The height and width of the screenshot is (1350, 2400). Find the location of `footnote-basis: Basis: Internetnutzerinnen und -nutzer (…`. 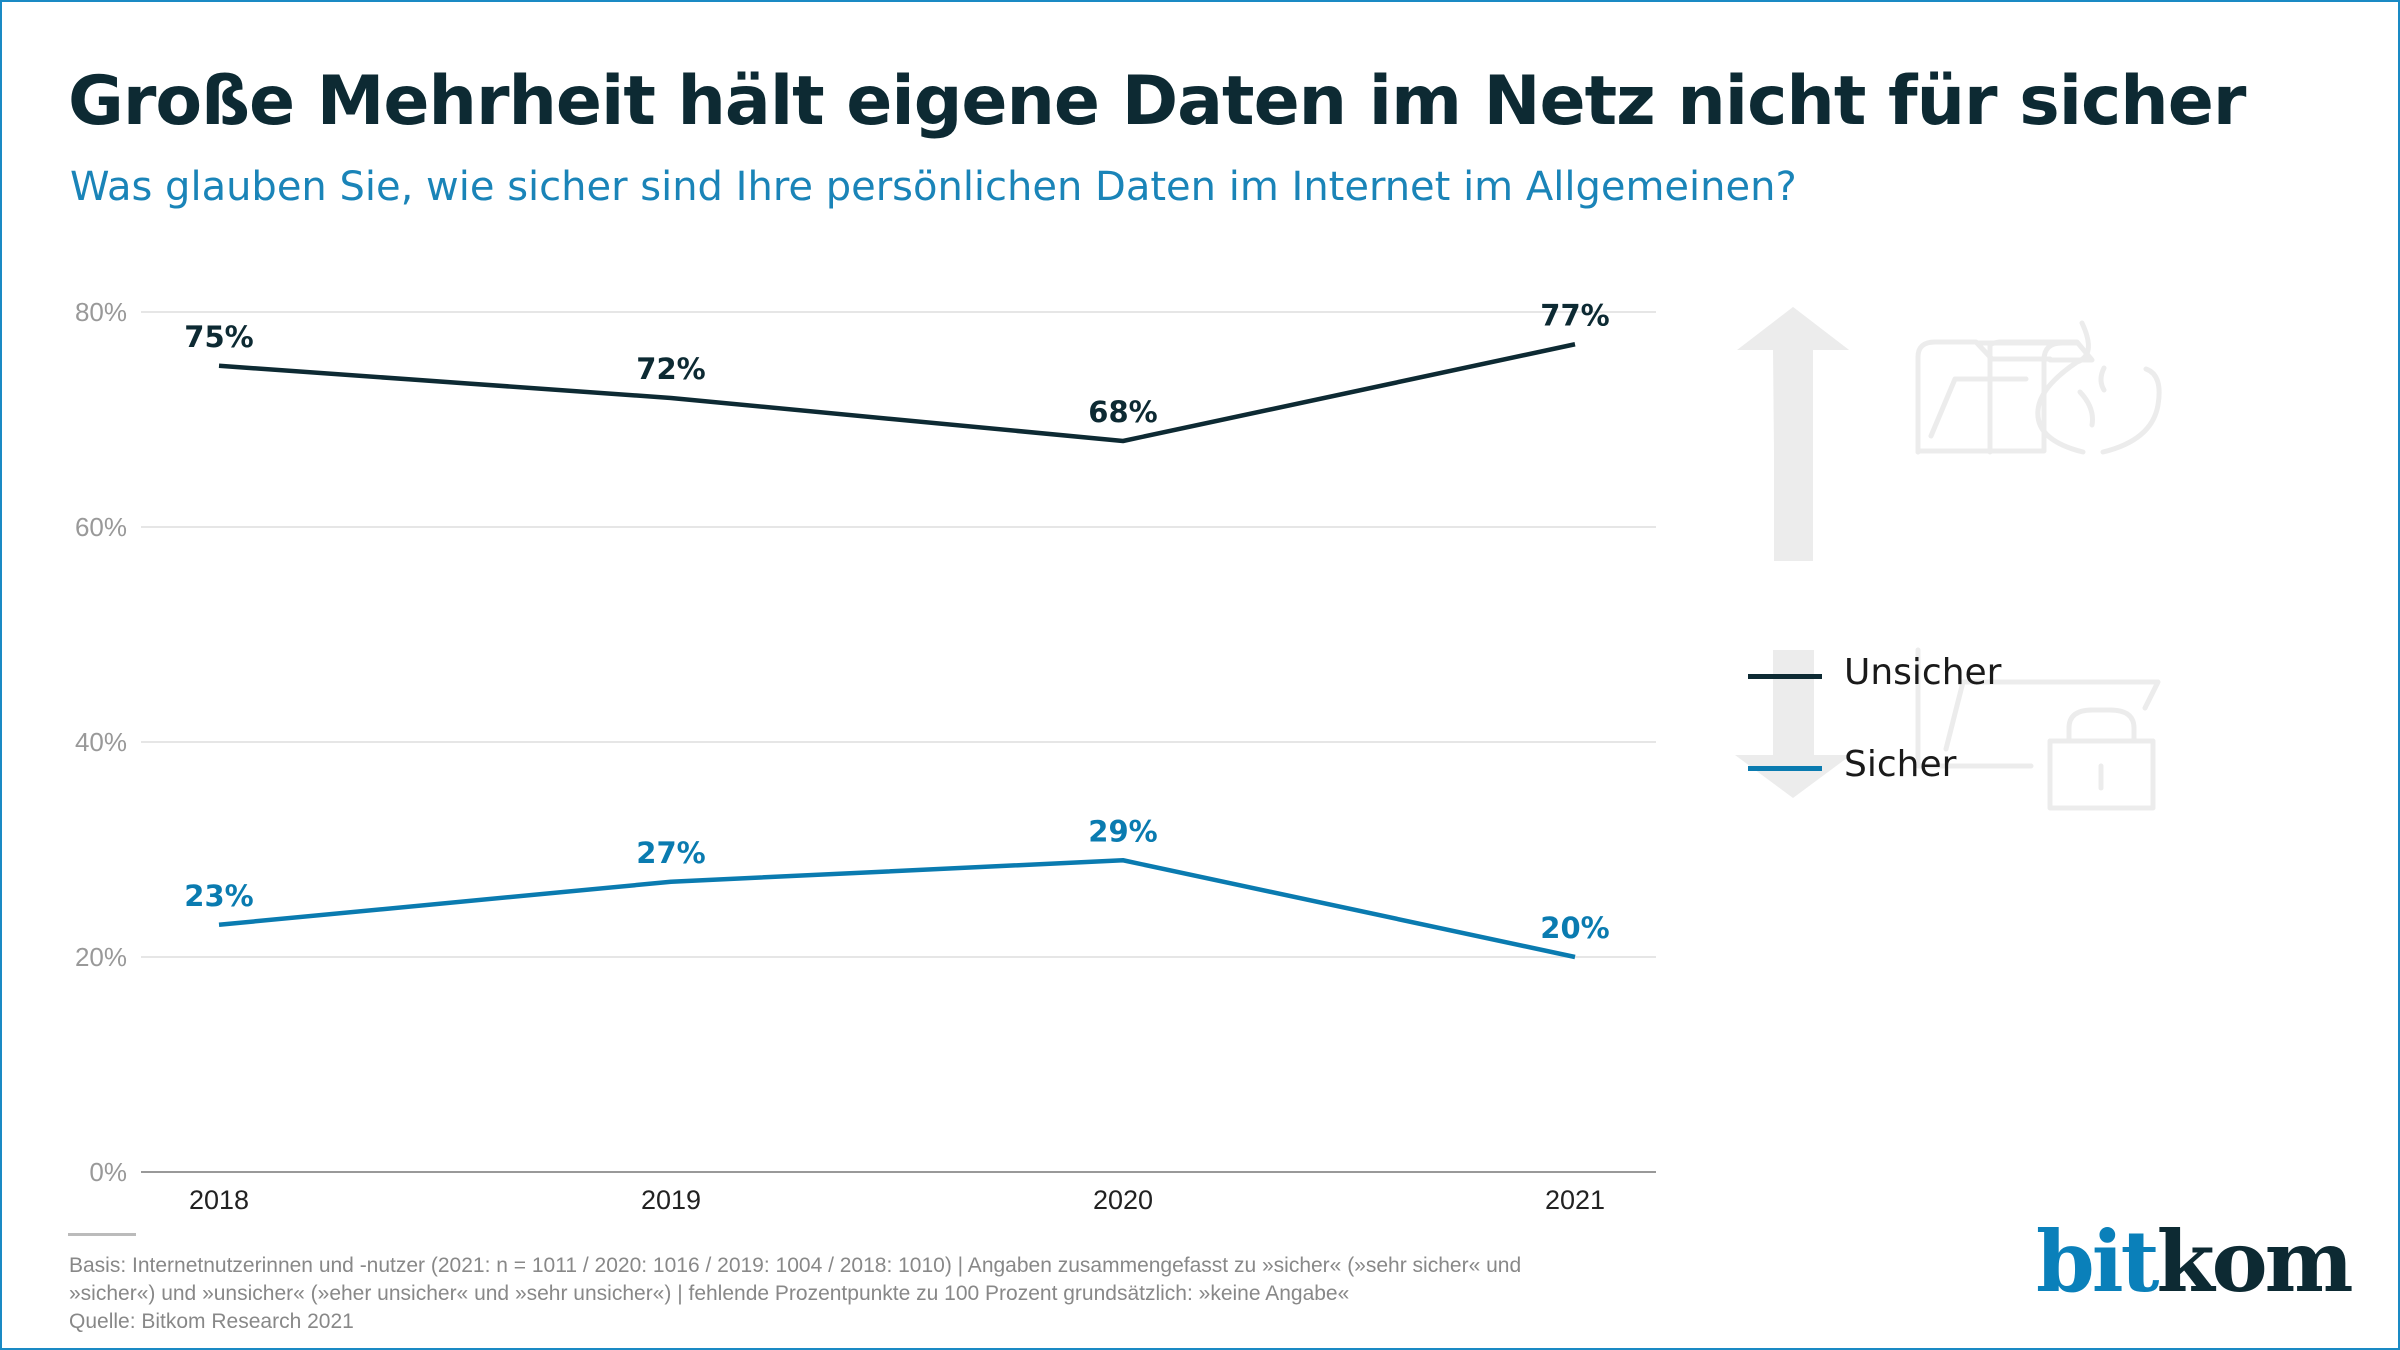

footnote-basis: Basis: Internetnutzerinnen und -nutzer (… is located at coordinates (795, 1265).